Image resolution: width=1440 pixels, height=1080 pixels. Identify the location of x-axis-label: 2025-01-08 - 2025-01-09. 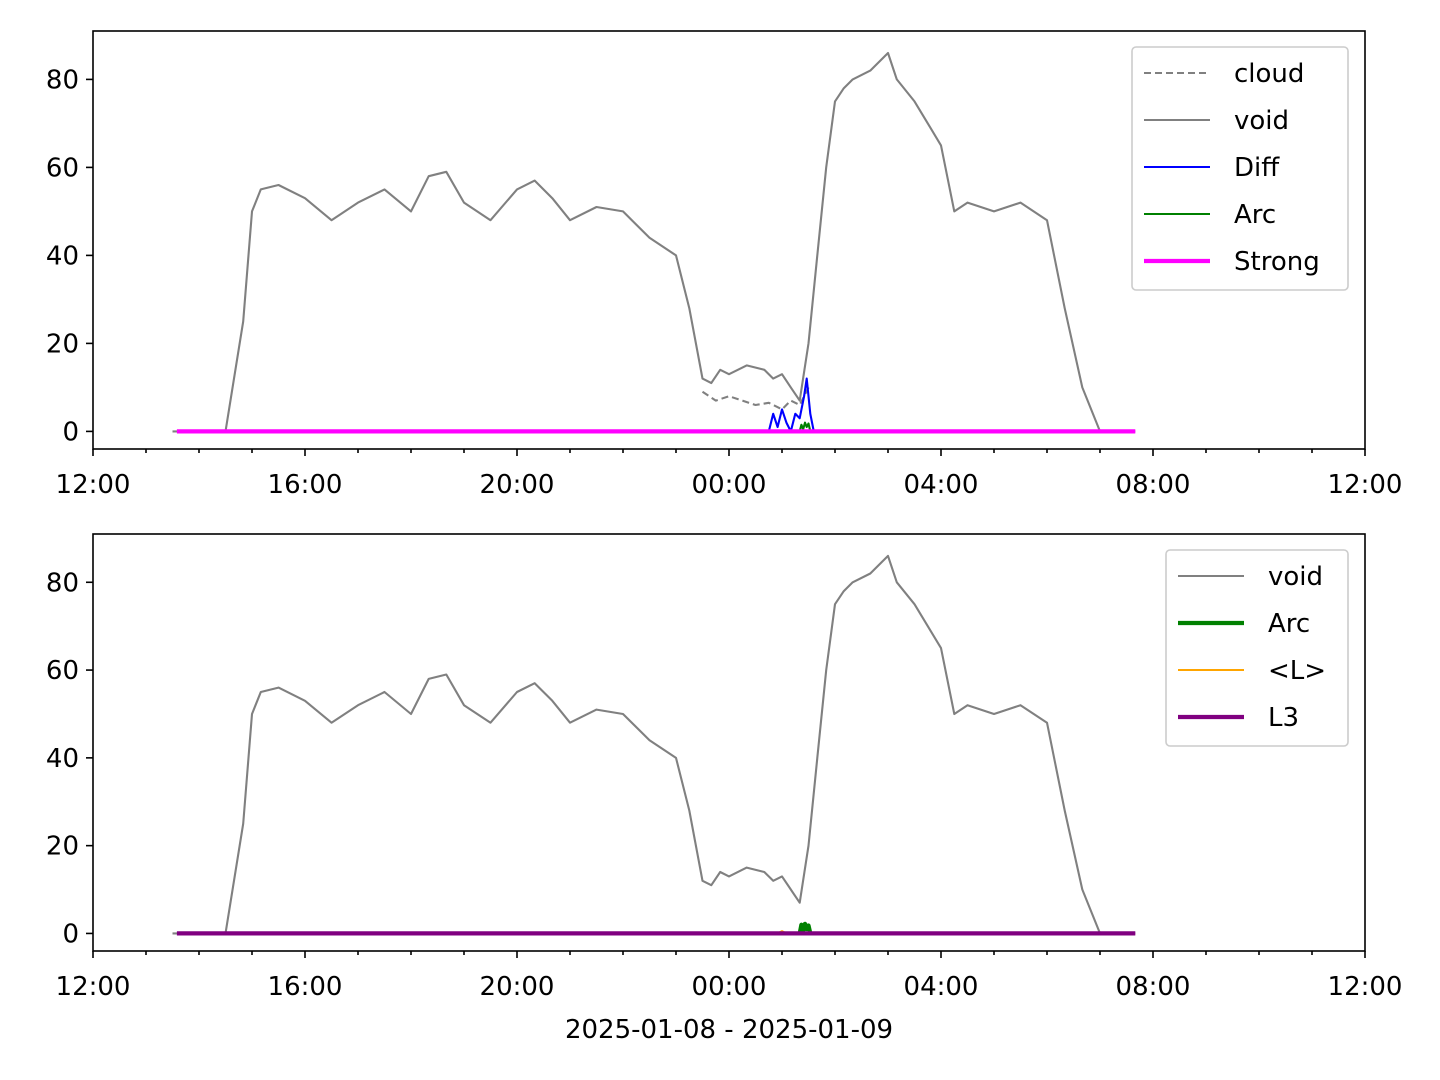
(729, 1030).